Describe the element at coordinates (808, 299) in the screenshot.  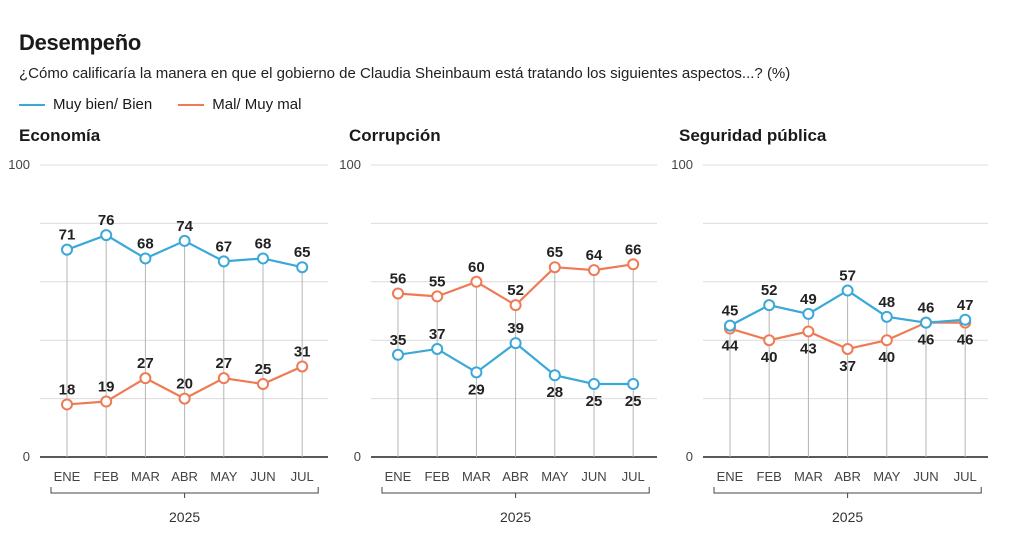
I see `data-label: 49` at that location.